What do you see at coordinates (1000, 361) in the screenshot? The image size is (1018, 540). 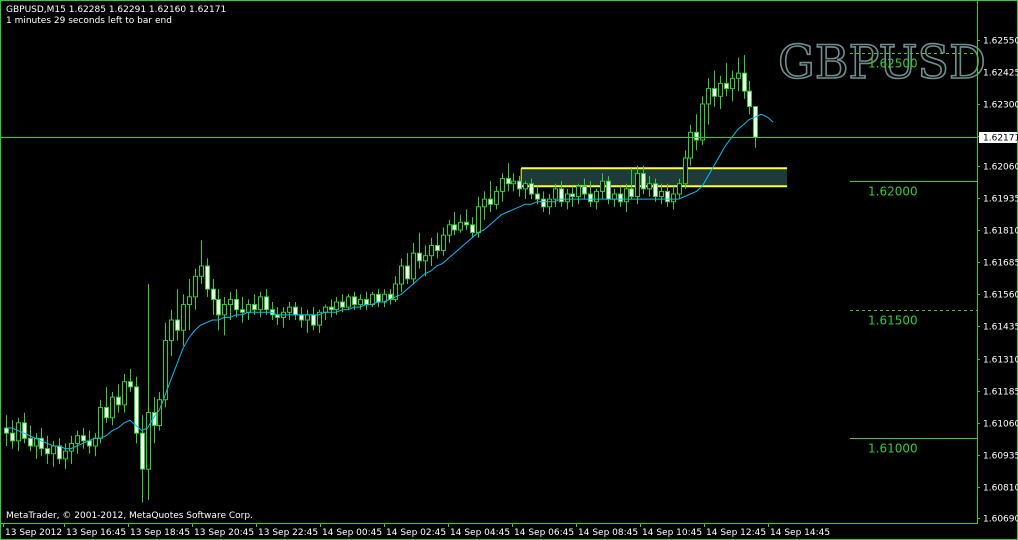 I see `price-tick-label: 1.61310` at bounding box center [1000, 361].